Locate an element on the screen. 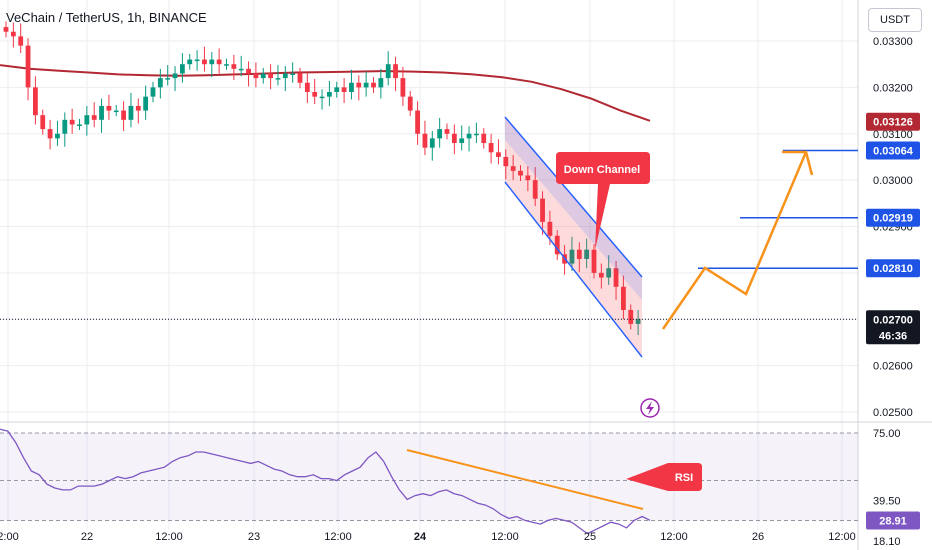 Image resolution: width=932 pixels, height=550 pixels. ma-line is located at coordinates (325, 93).